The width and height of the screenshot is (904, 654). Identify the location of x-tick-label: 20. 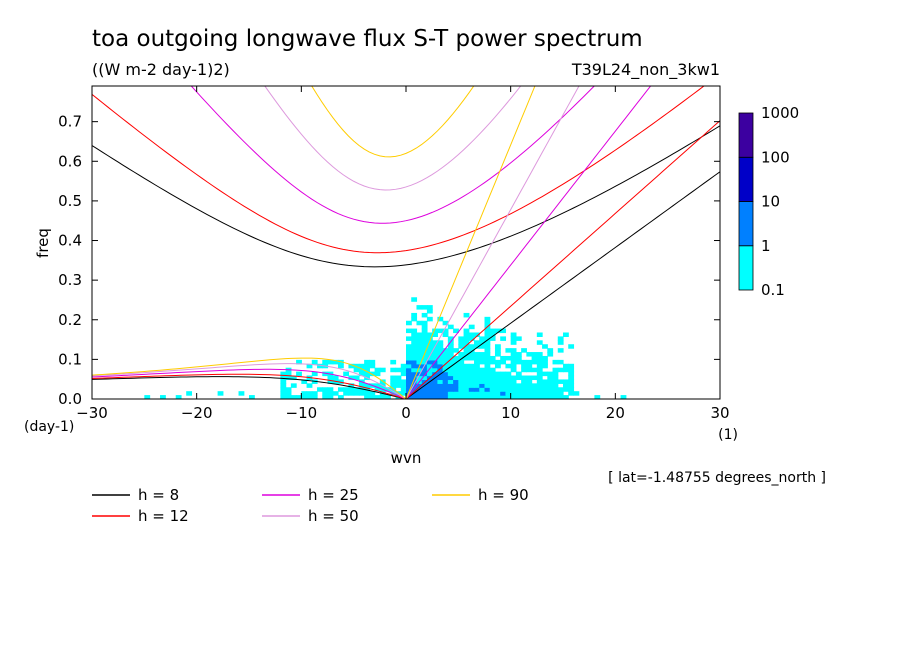
(615, 413).